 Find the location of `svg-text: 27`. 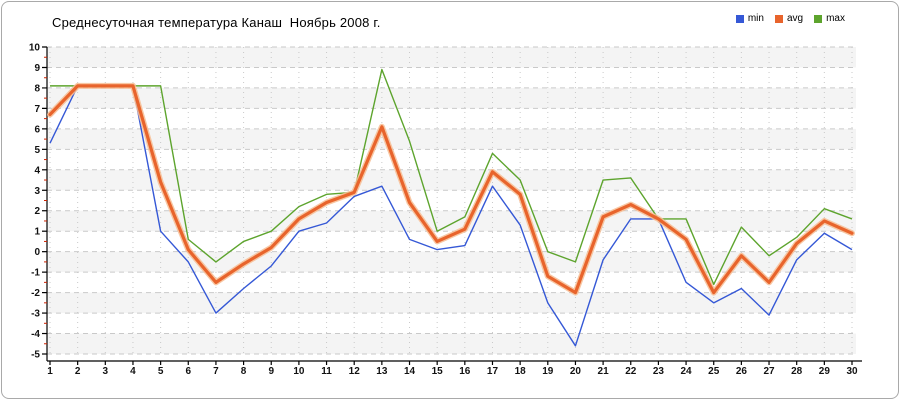

svg-text: 27 is located at coordinates (769, 371).